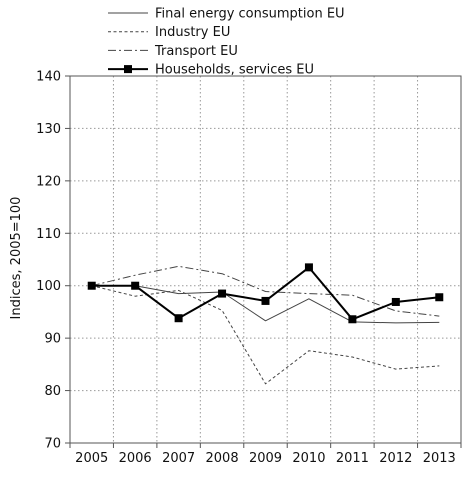 Image resolution: width=475 pixels, height=477 pixels. What do you see at coordinates (52, 339) in the screenshot?
I see `y-tick-label: 90` at bounding box center [52, 339].